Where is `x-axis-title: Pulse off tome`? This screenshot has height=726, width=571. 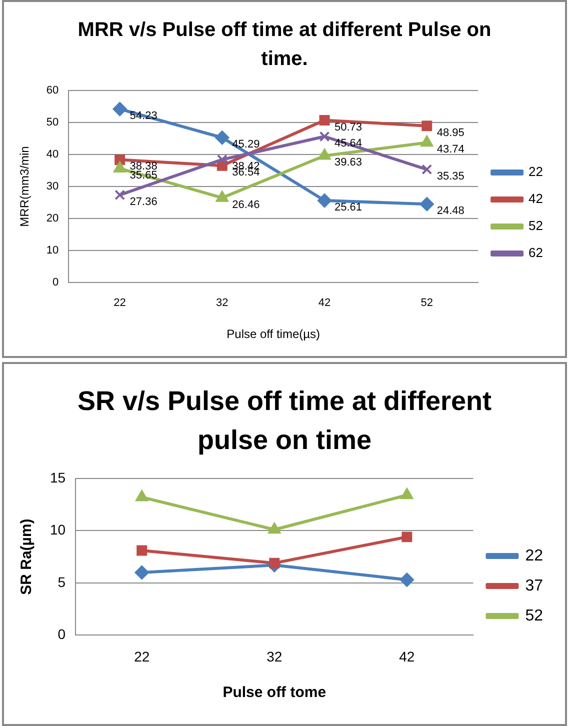 x-axis-title: Pulse off tome is located at coordinates (274, 693).